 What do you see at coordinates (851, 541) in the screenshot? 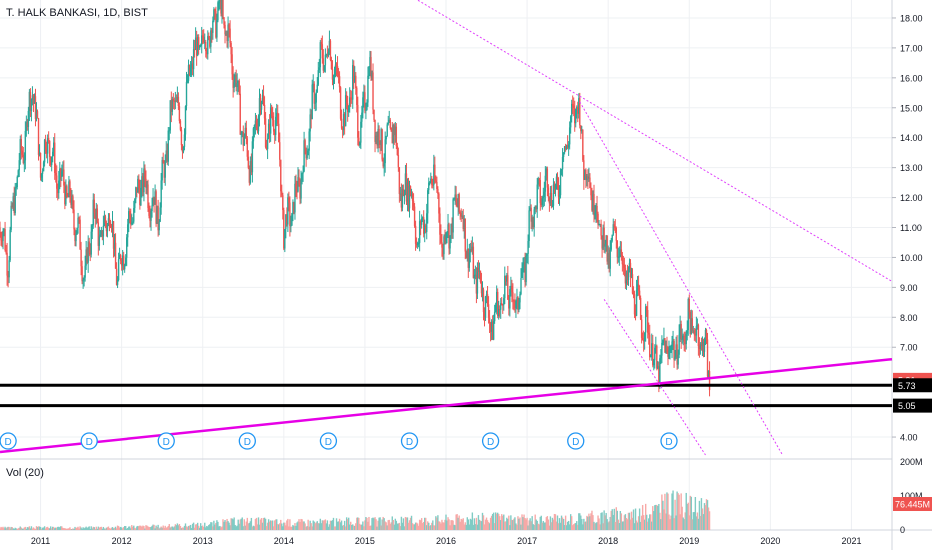
I see `x-tick-label: 2021` at bounding box center [851, 541].